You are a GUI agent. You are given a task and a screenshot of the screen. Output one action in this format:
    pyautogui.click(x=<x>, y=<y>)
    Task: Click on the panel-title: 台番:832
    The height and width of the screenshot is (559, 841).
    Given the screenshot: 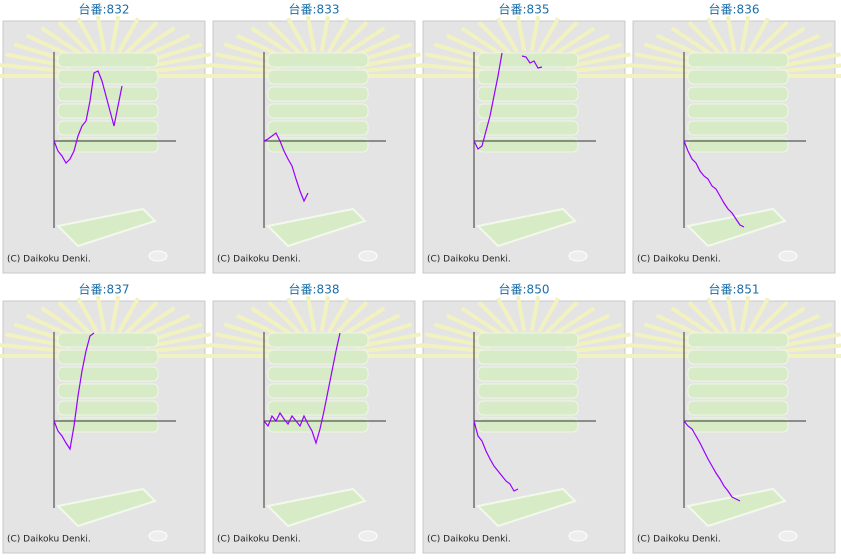 What is the action you would take?
    pyautogui.click(x=104, y=9)
    